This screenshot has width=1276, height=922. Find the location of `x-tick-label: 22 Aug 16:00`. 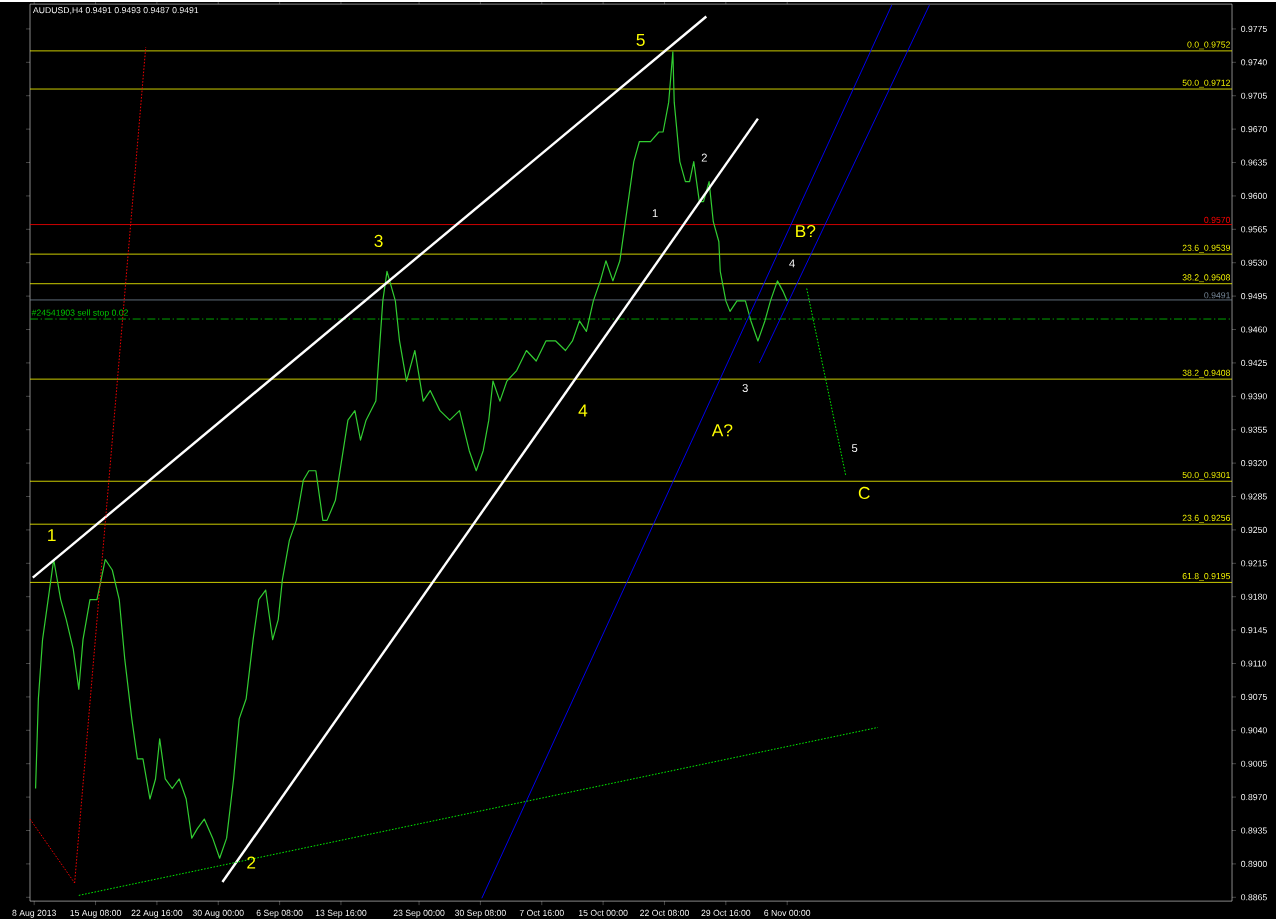

x-tick-label: 22 Aug 16:00 is located at coordinates (157, 913).